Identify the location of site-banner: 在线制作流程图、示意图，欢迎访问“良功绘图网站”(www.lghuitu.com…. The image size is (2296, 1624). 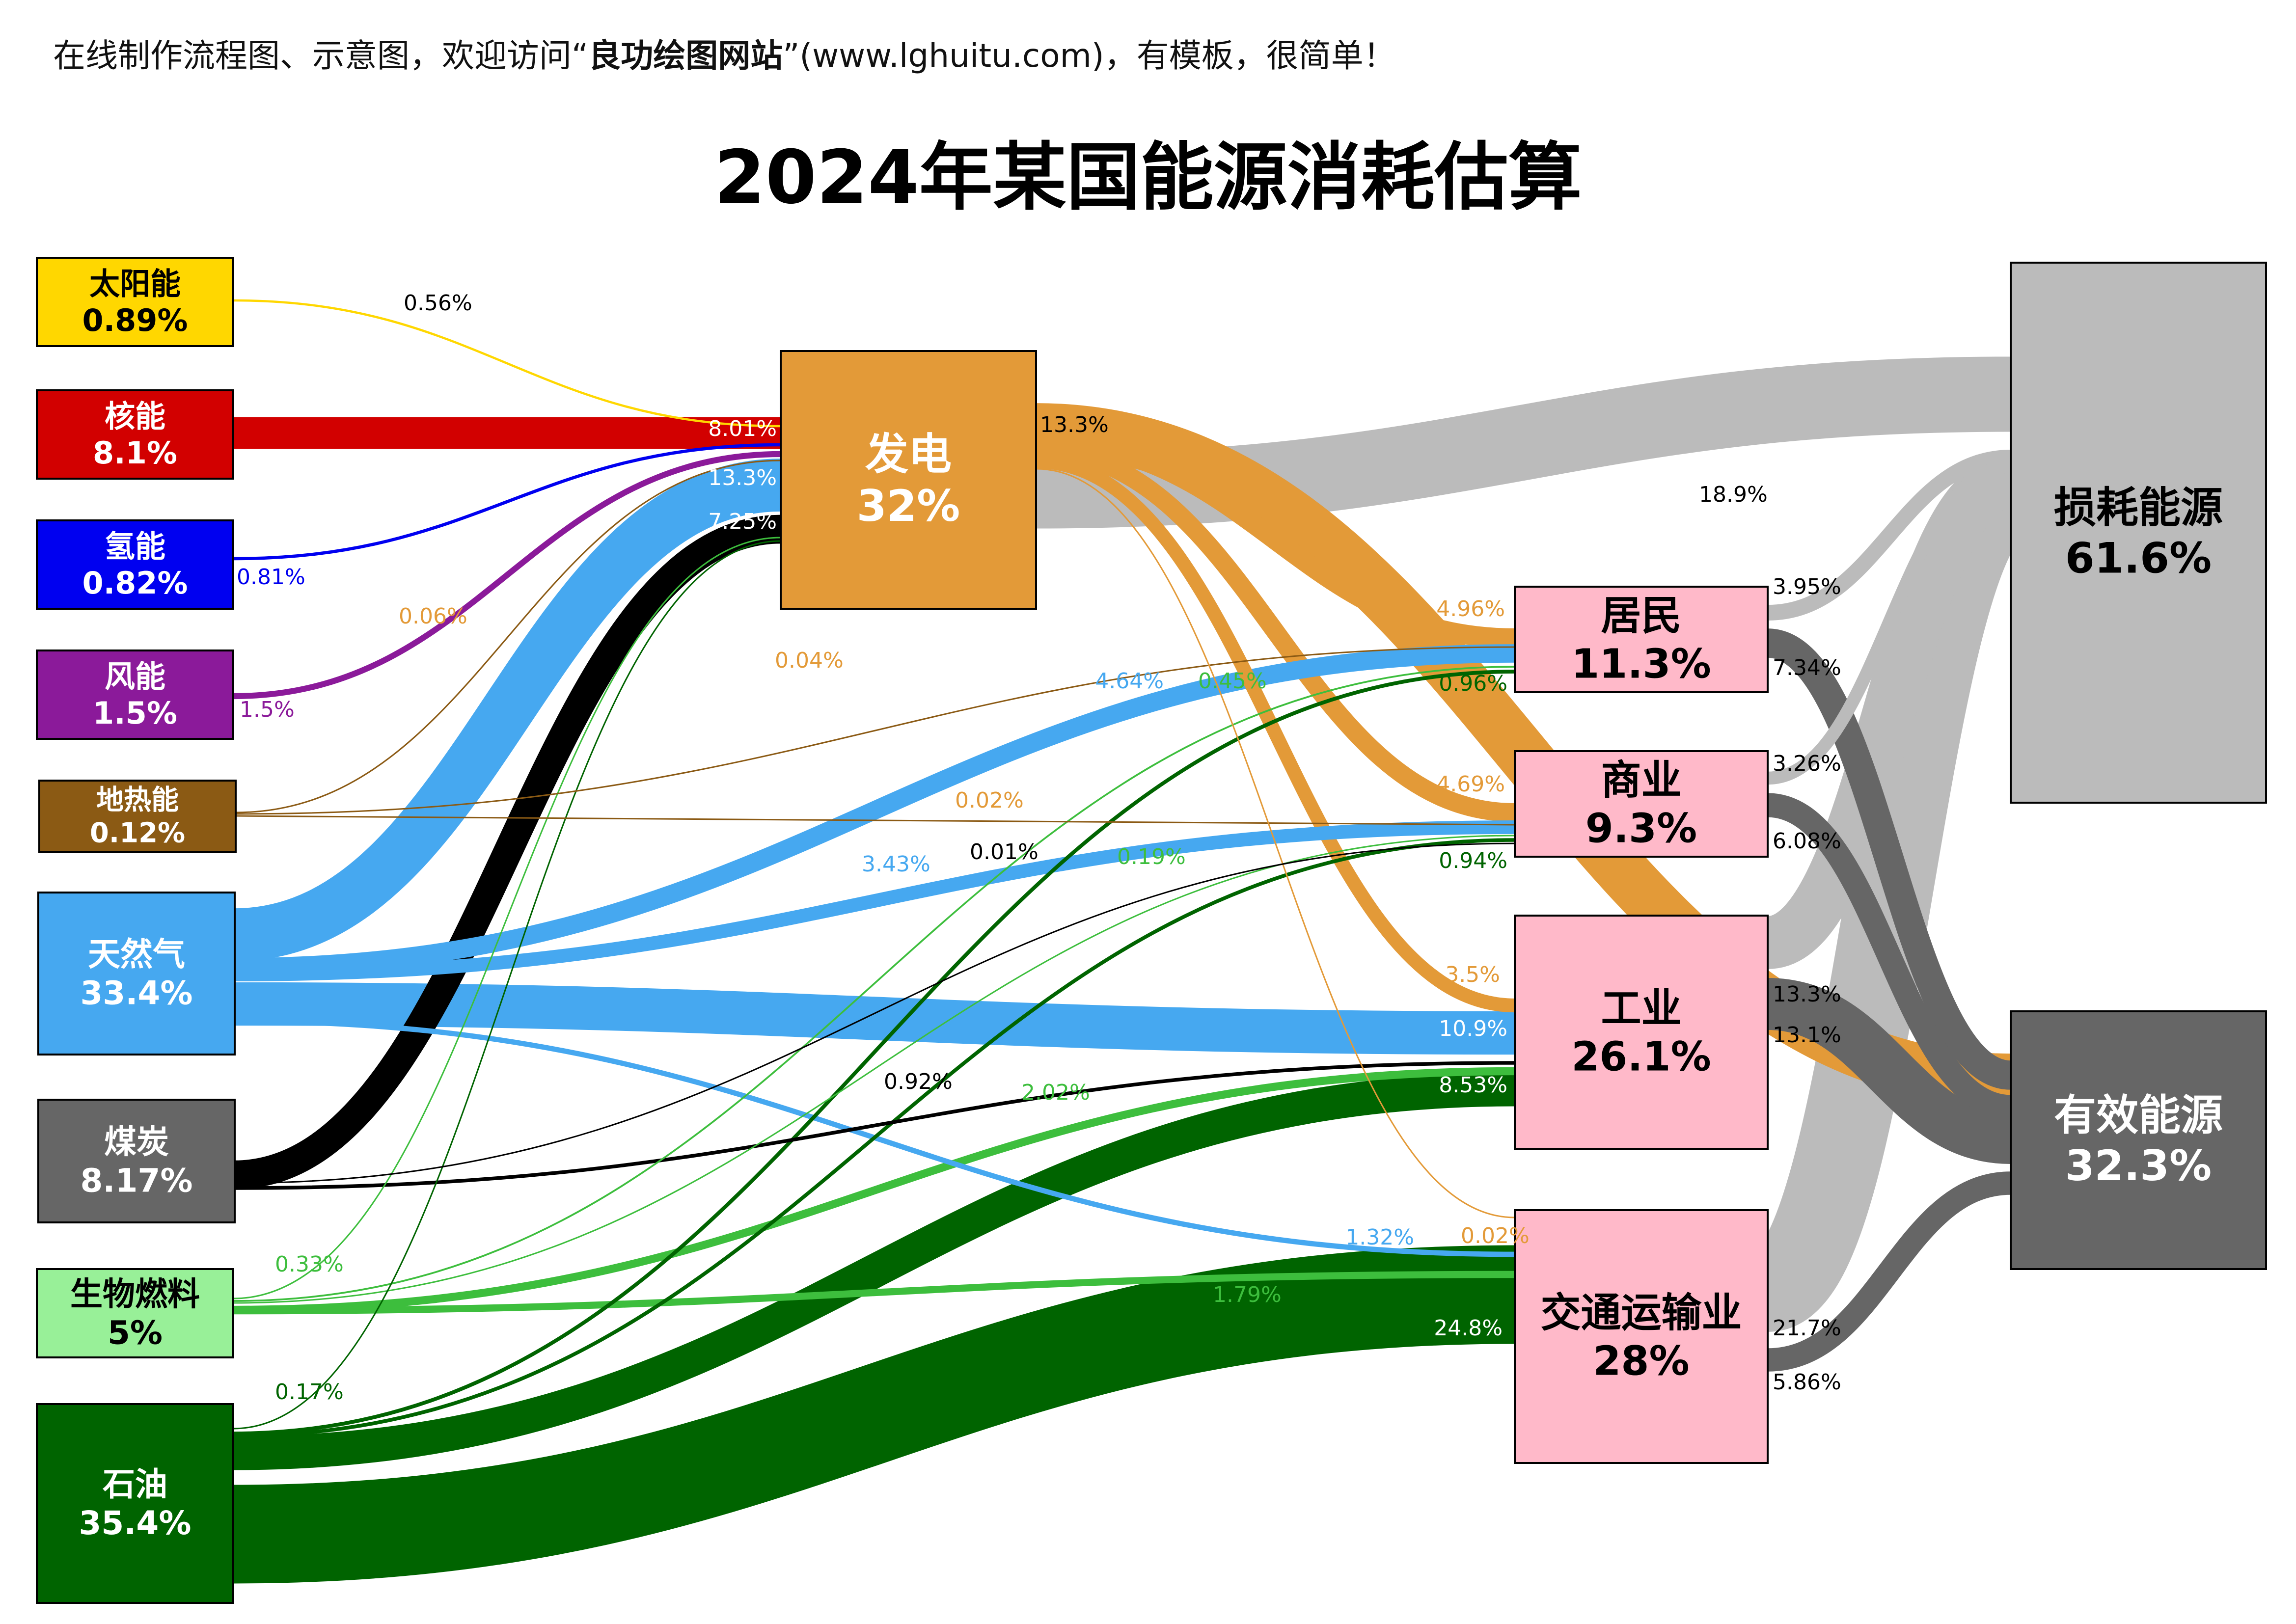
(724, 53).